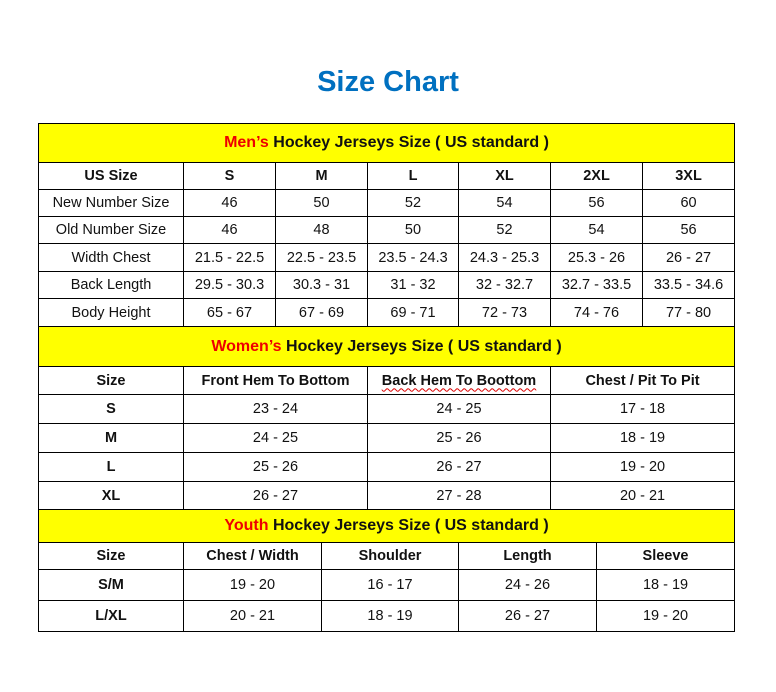 The height and width of the screenshot is (692, 776). Describe the element at coordinates (596, 176) in the screenshot. I see `column-header-text: 2XL` at that location.